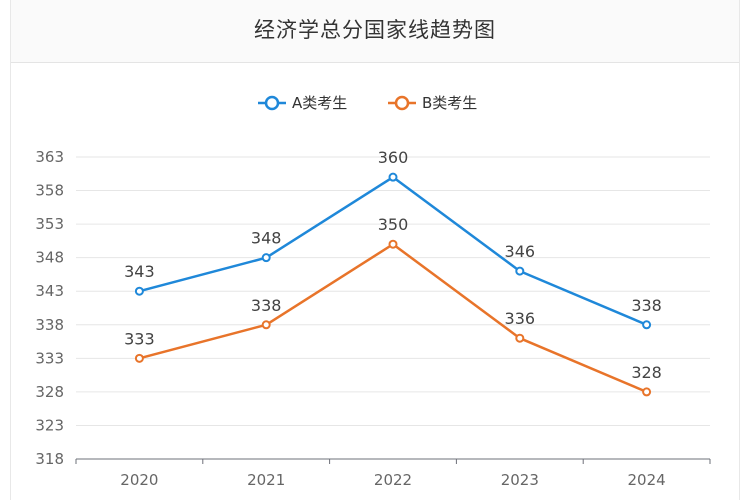  I want to click on y-tick-label: 353, so click(49, 224).